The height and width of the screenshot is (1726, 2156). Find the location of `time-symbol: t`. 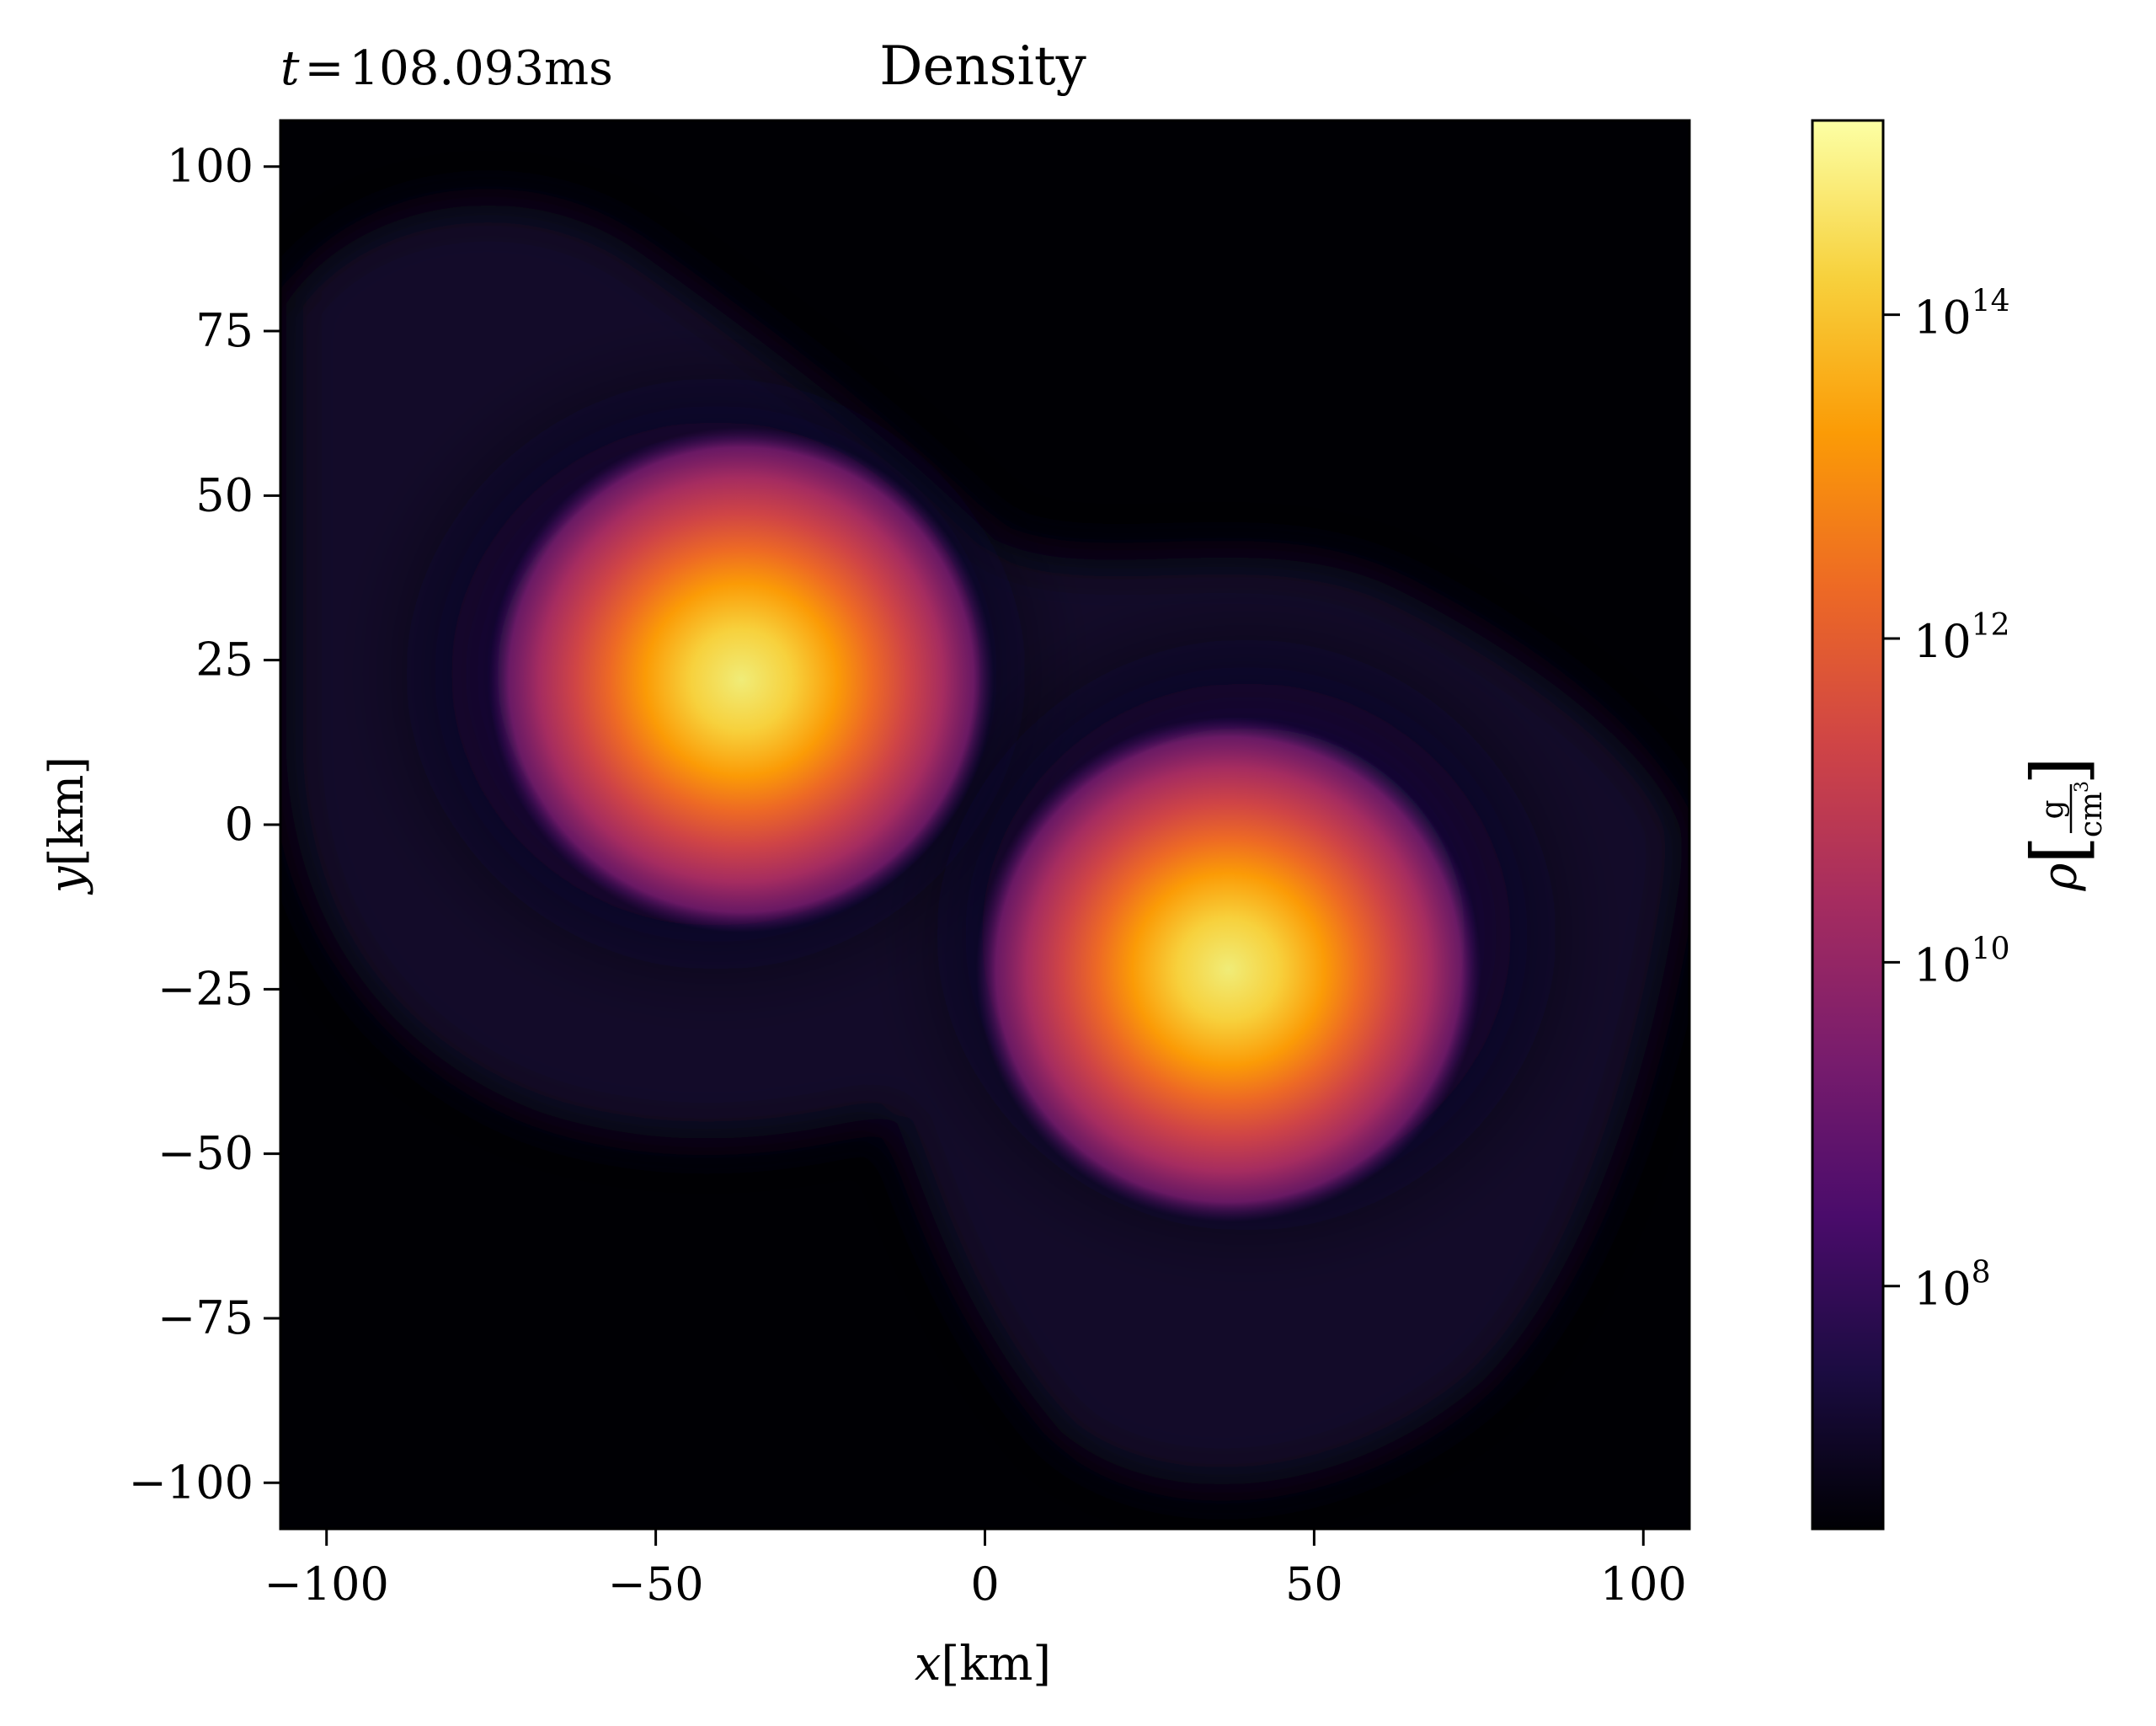

time-symbol: t is located at coordinates (290, 68).